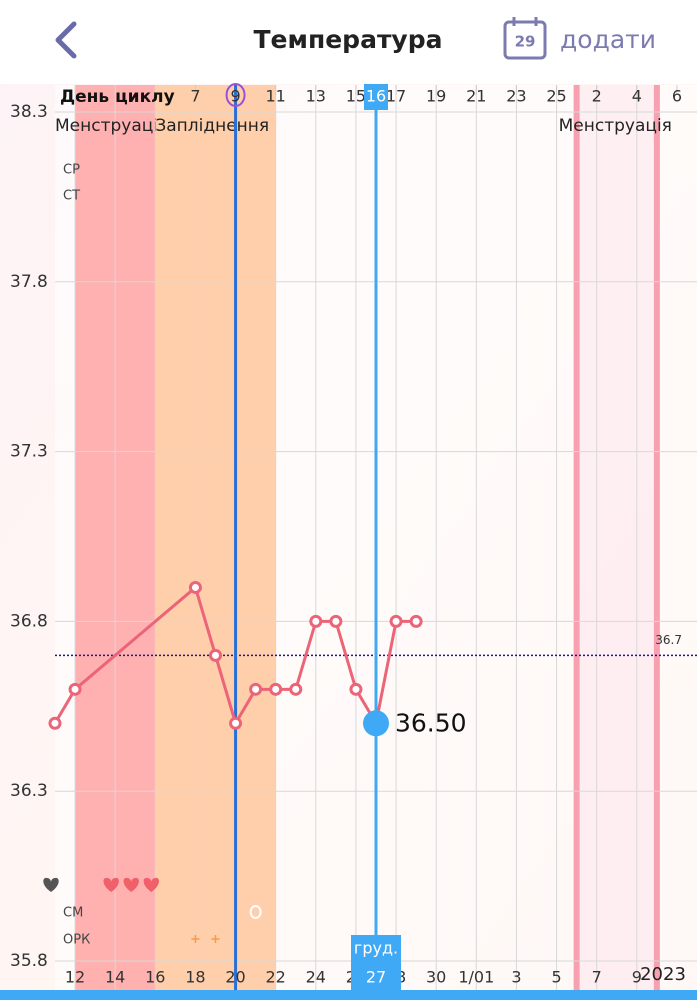 The height and width of the screenshot is (1000, 697). What do you see at coordinates (637, 977) in the screenshot?
I see `x-tick-label: 9` at bounding box center [637, 977].